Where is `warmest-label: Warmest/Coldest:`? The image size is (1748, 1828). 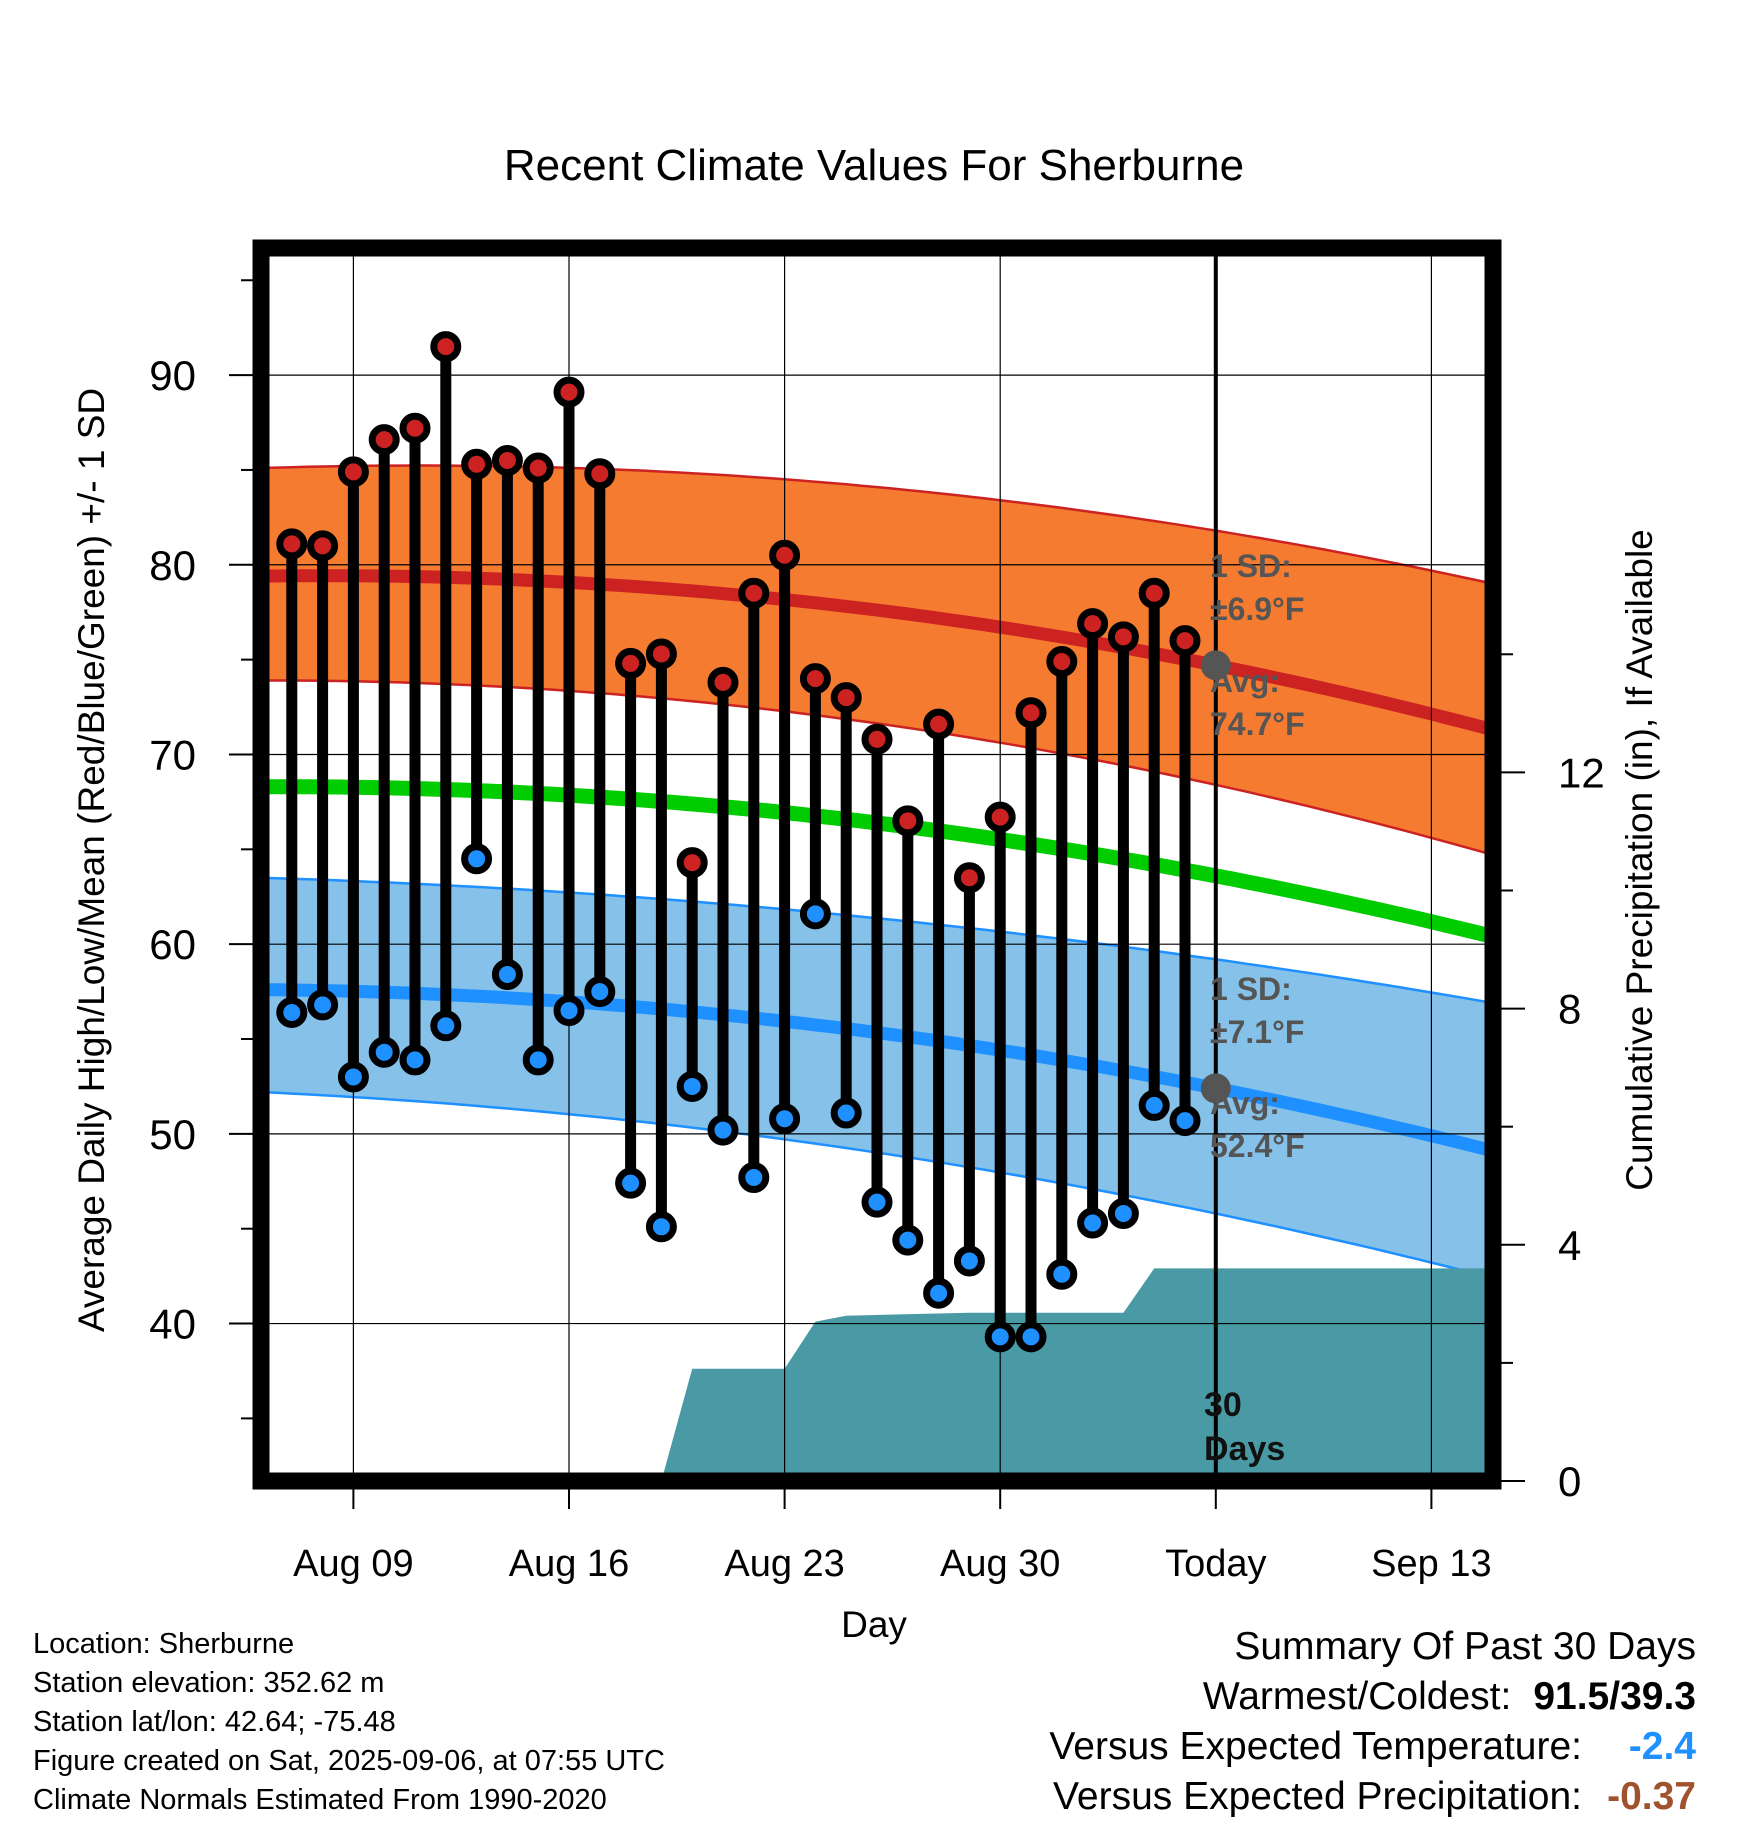 warmest-label: Warmest/Coldest: is located at coordinates (1357, 1696).